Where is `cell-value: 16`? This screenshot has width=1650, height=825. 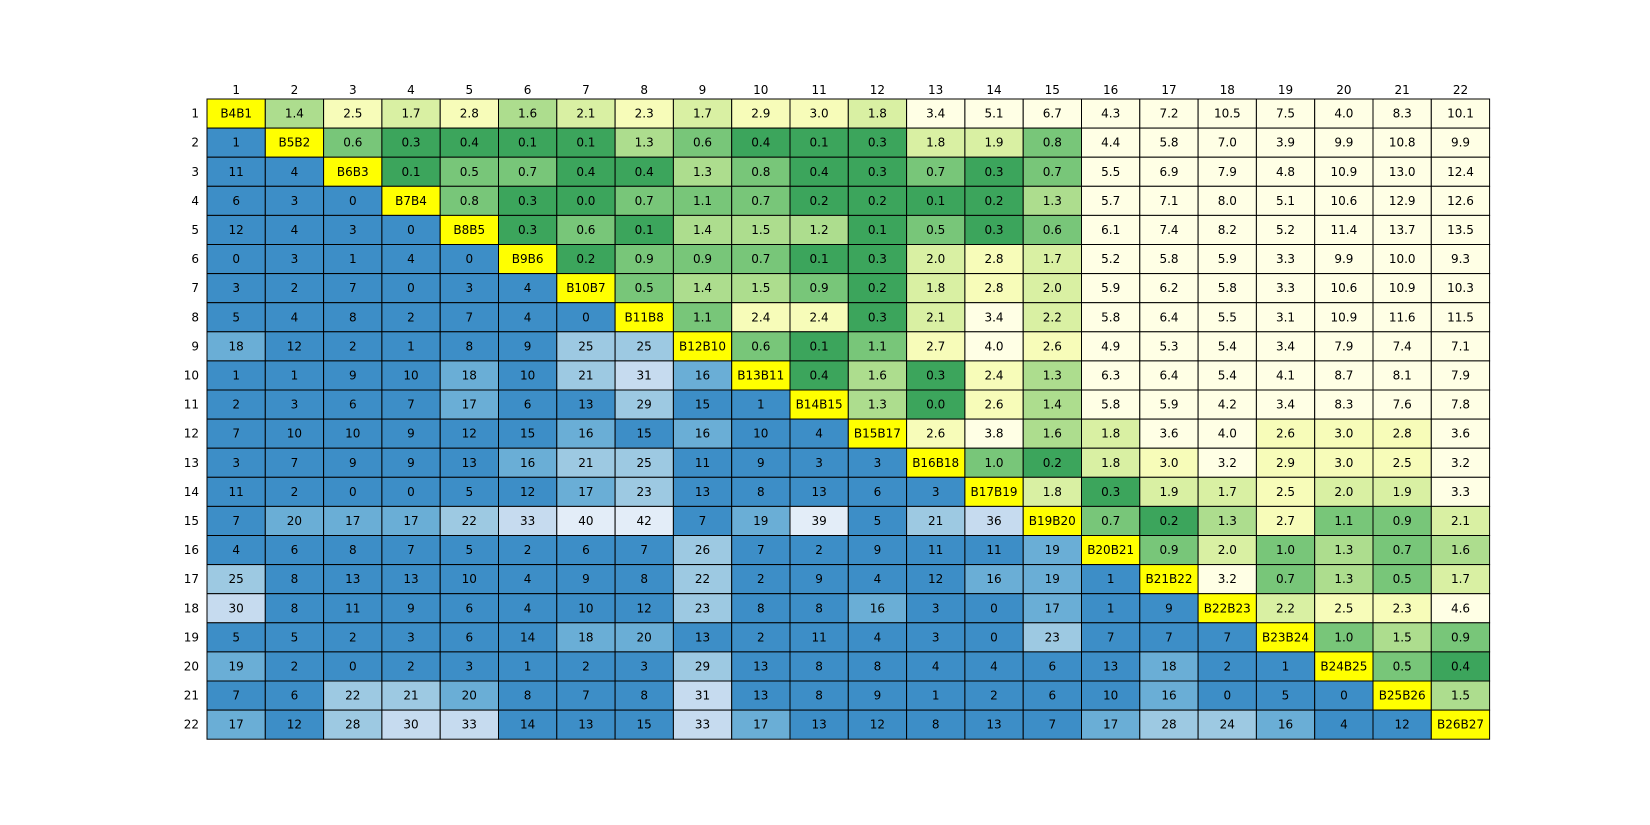 cell-value: 16 is located at coordinates (702, 376).